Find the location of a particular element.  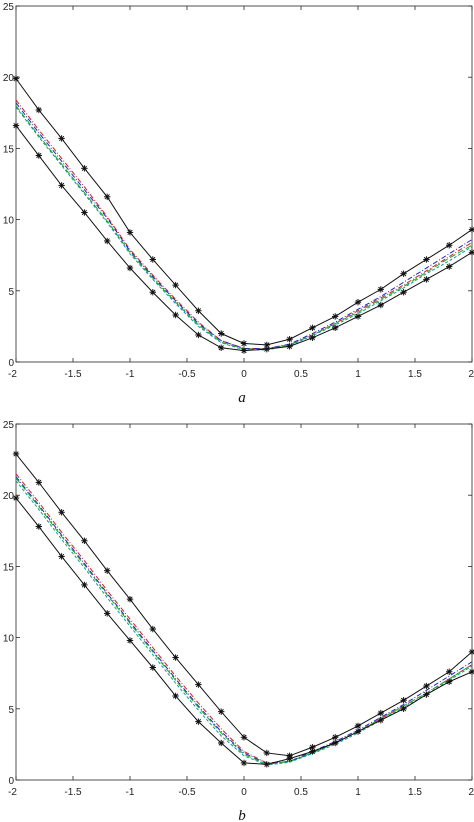

x-tick-label: -1.5 is located at coordinates (73, 374).